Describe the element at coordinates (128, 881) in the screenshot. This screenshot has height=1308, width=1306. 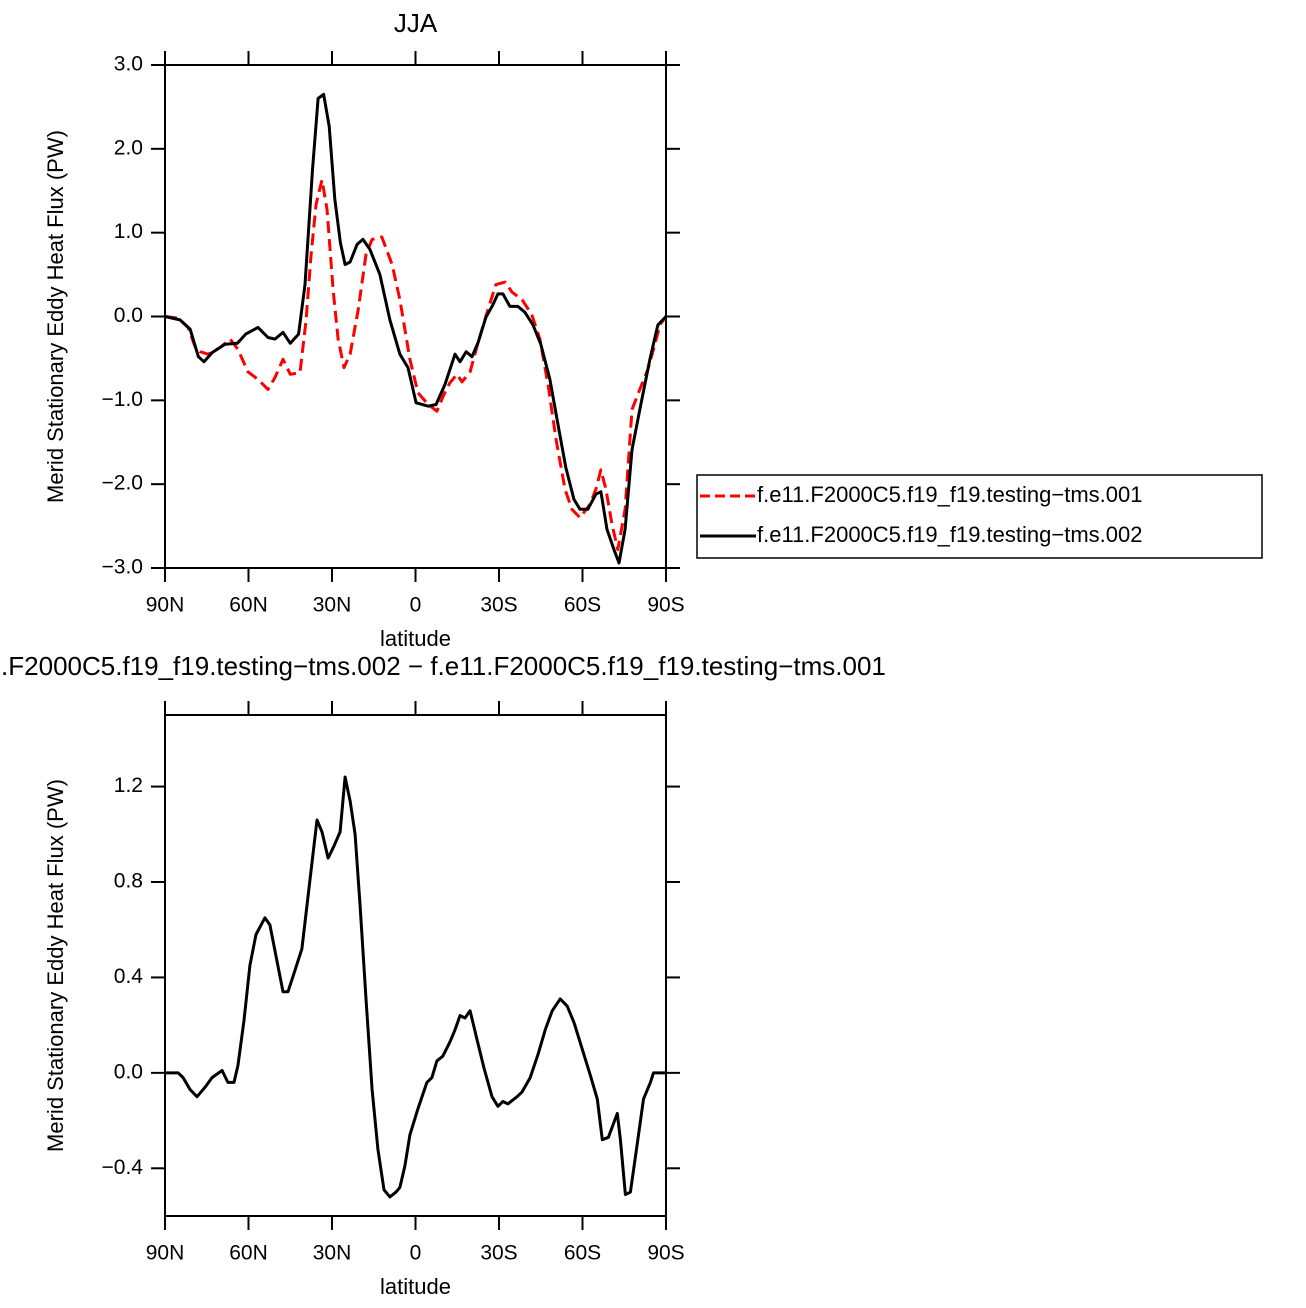
I see `y-tick-label: 0.8` at that location.